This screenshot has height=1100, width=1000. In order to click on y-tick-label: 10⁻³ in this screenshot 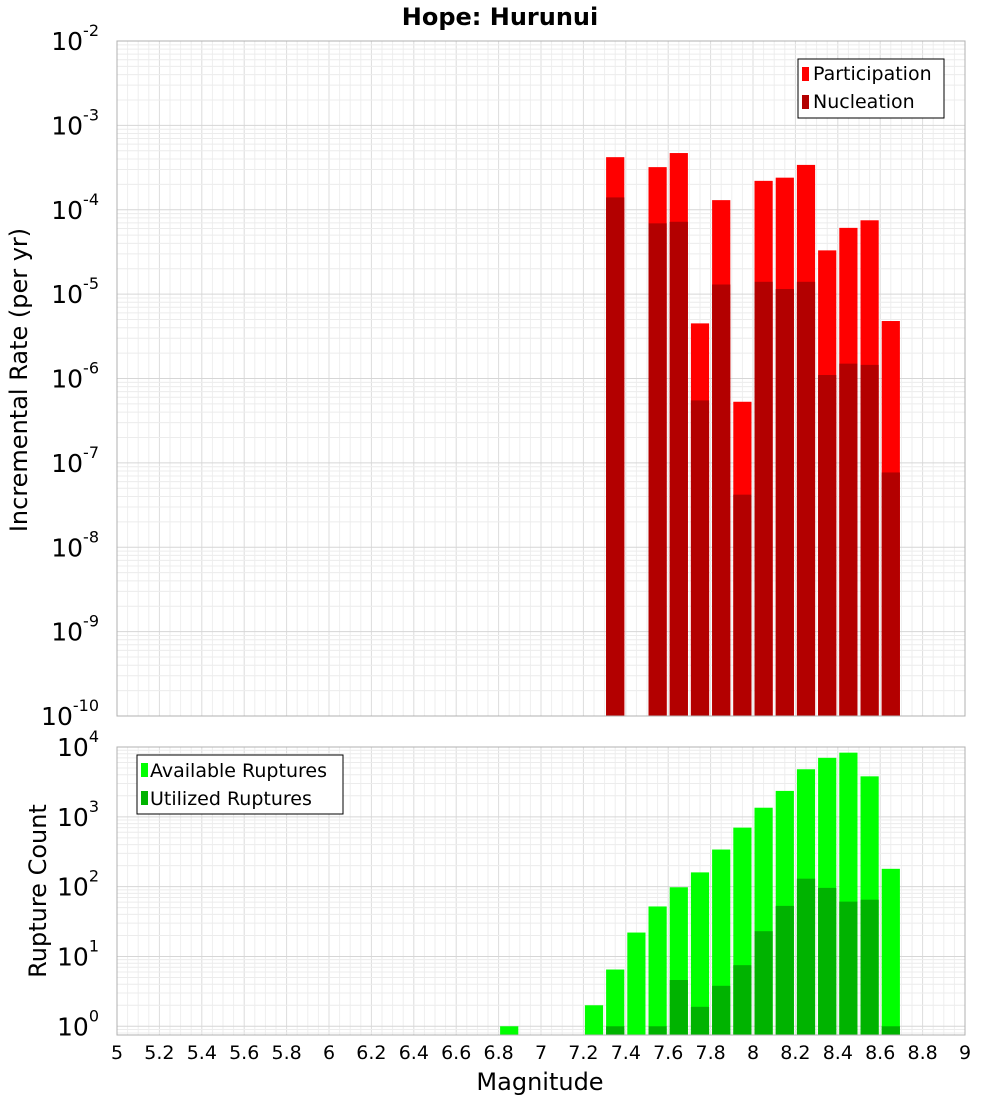, I will do `click(75, 122)`.